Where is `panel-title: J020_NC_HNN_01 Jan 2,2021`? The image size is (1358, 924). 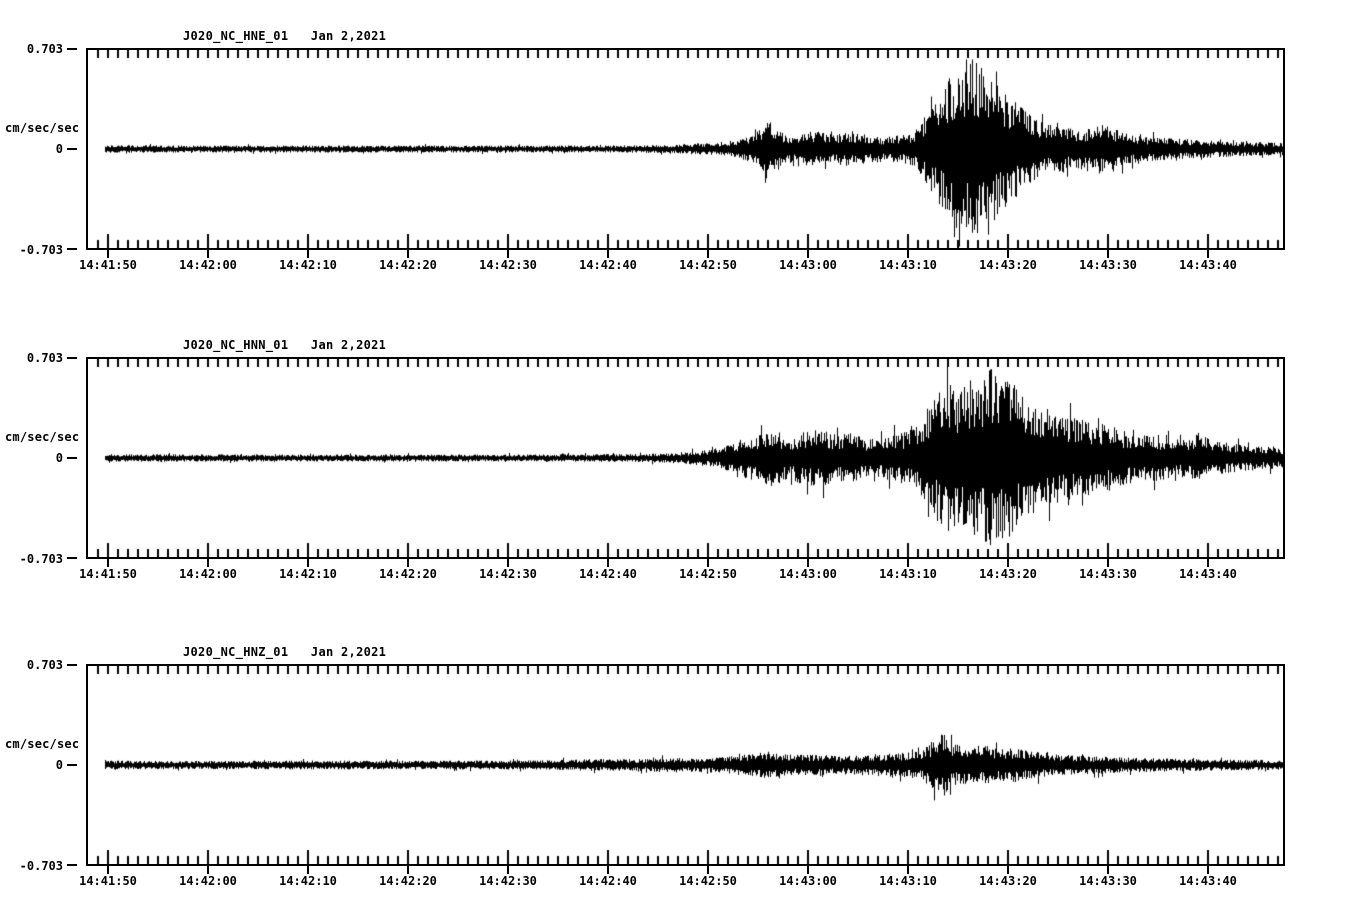
panel-title: J020_NC_HNN_01 Jan 2,2021 is located at coordinates (285, 345).